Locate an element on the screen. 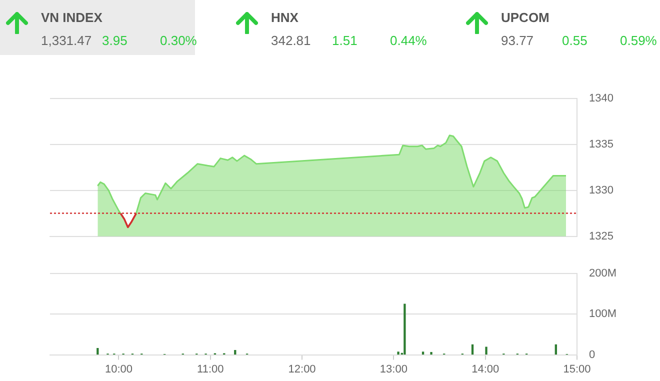 The height and width of the screenshot is (381, 660). x-tick-label: 15:00 is located at coordinates (577, 369).